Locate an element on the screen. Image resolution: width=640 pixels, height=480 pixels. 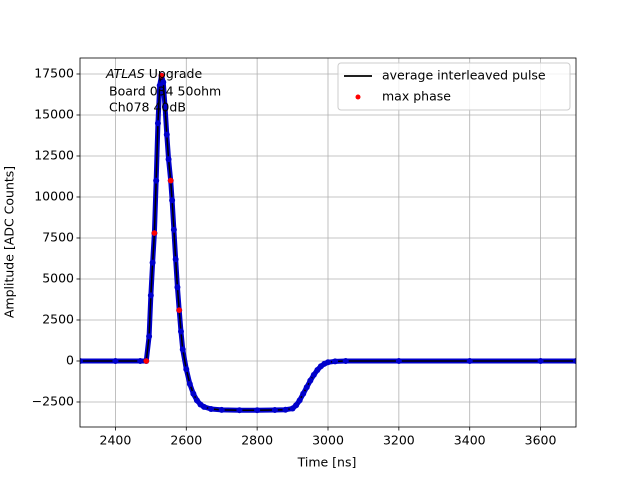
x-tick-label: 3600 is located at coordinates (541, 440).